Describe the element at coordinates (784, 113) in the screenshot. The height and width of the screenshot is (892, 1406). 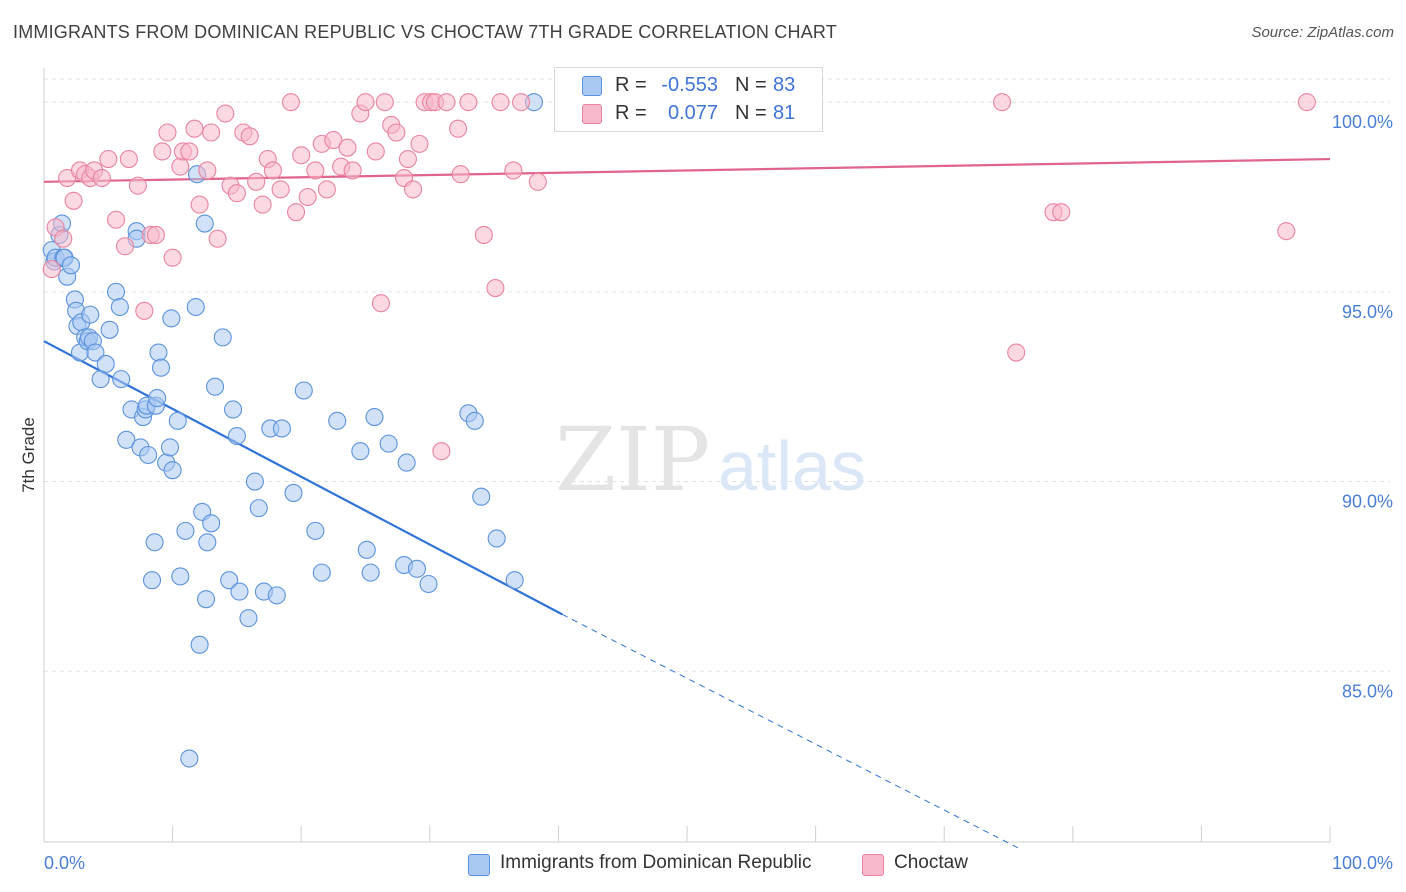
I see `legend-n-value: 81` at that location.